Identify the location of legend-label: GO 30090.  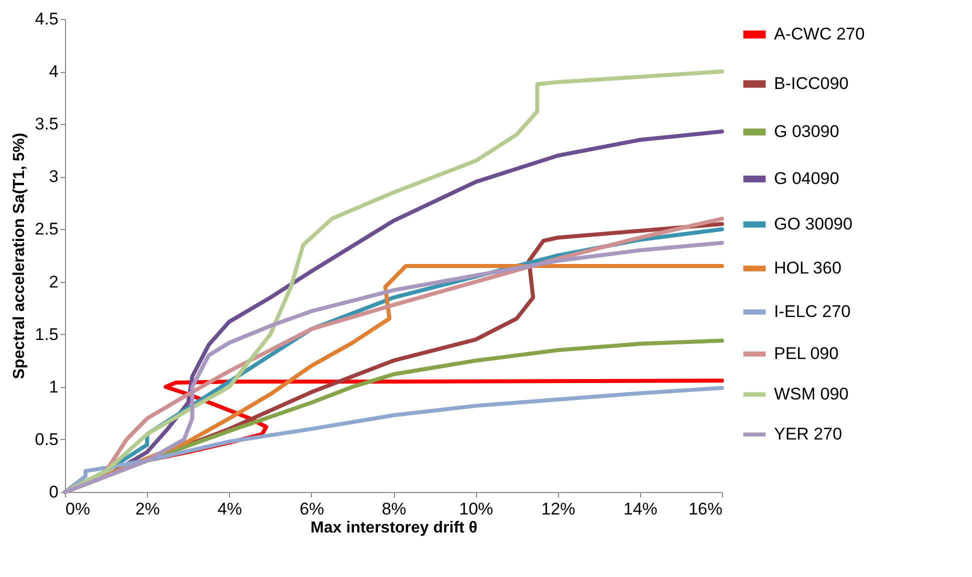
(813, 224).